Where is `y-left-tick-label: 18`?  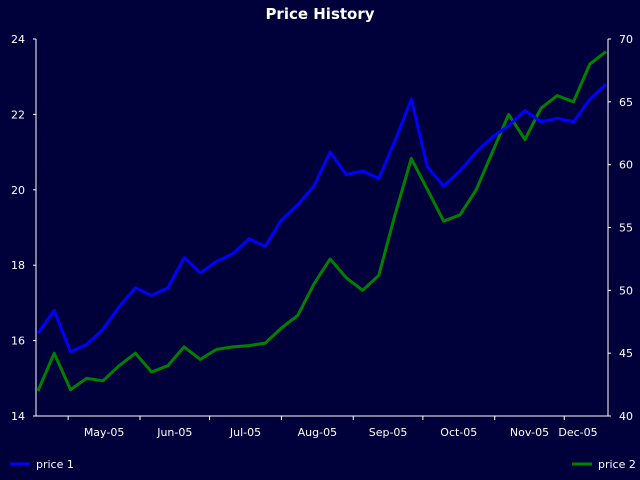 y-left-tick-label: 18 is located at coordinates (18, 265).